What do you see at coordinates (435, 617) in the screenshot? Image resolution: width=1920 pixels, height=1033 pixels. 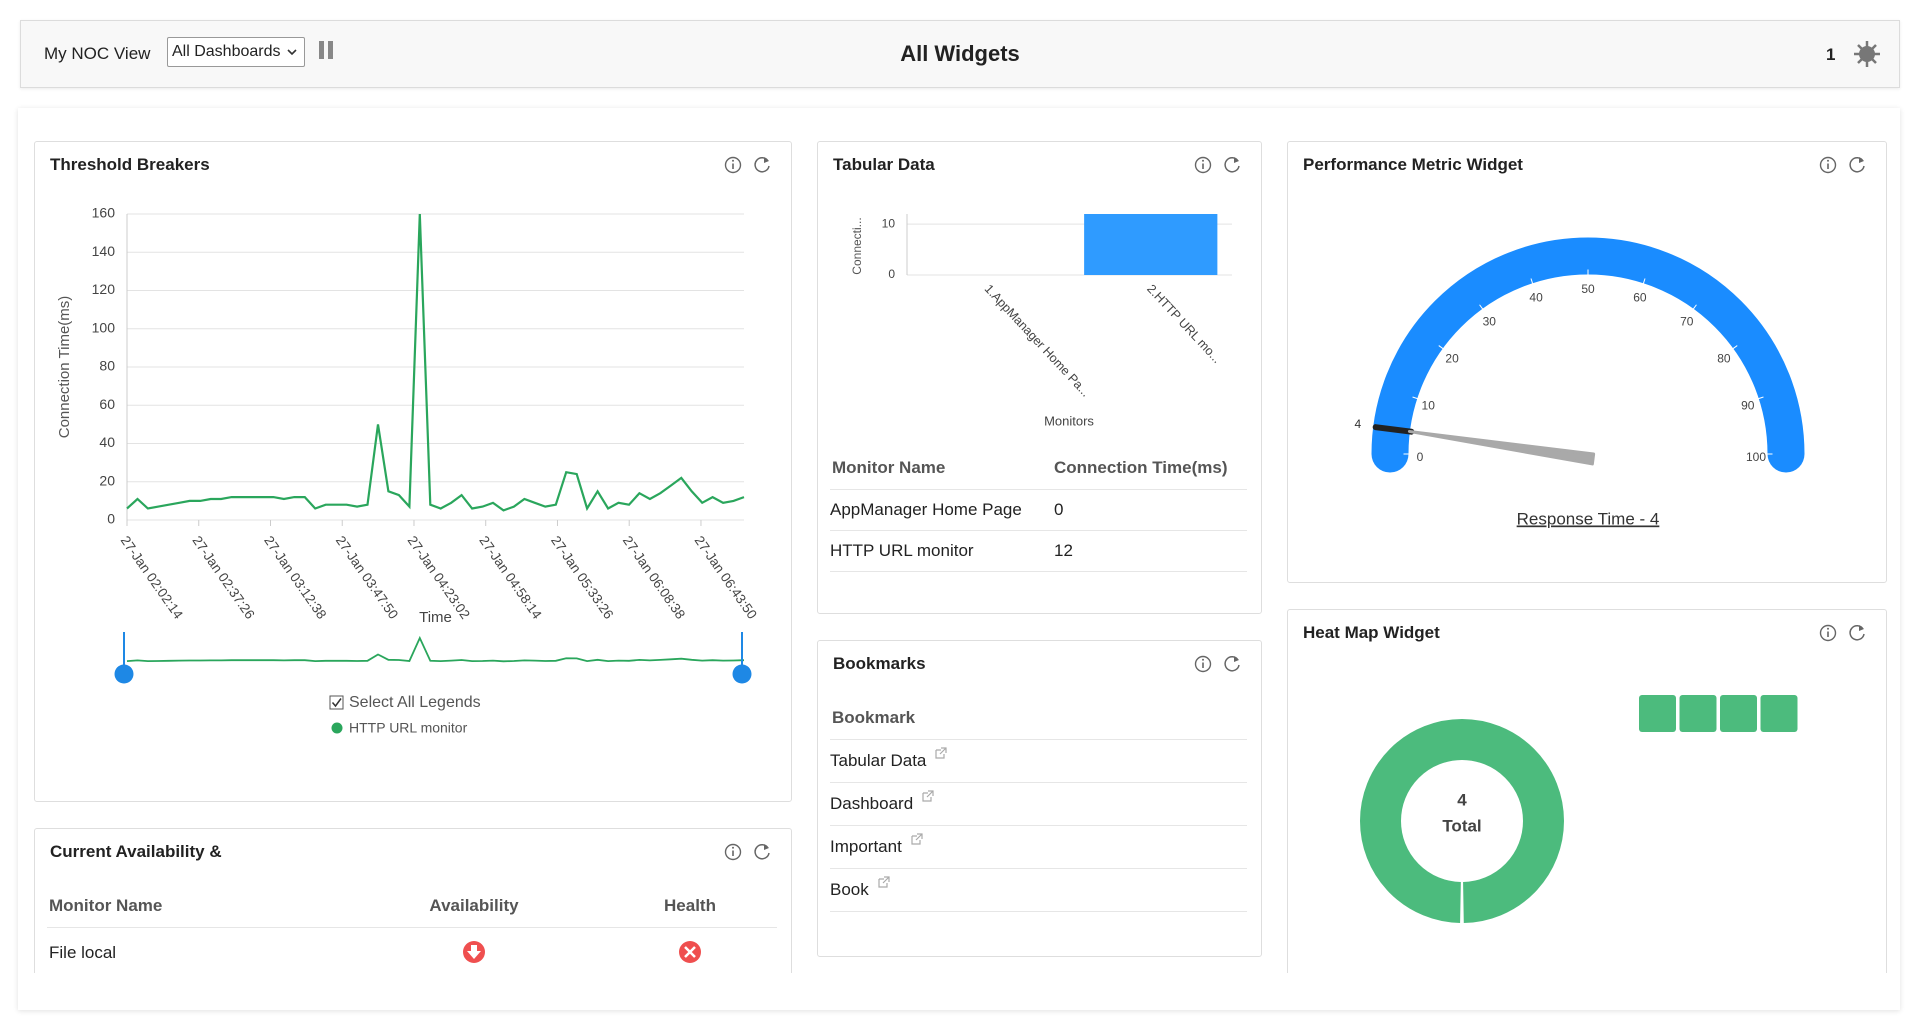 I see `x-axis-label: Time` at bounding box center [435, 617].